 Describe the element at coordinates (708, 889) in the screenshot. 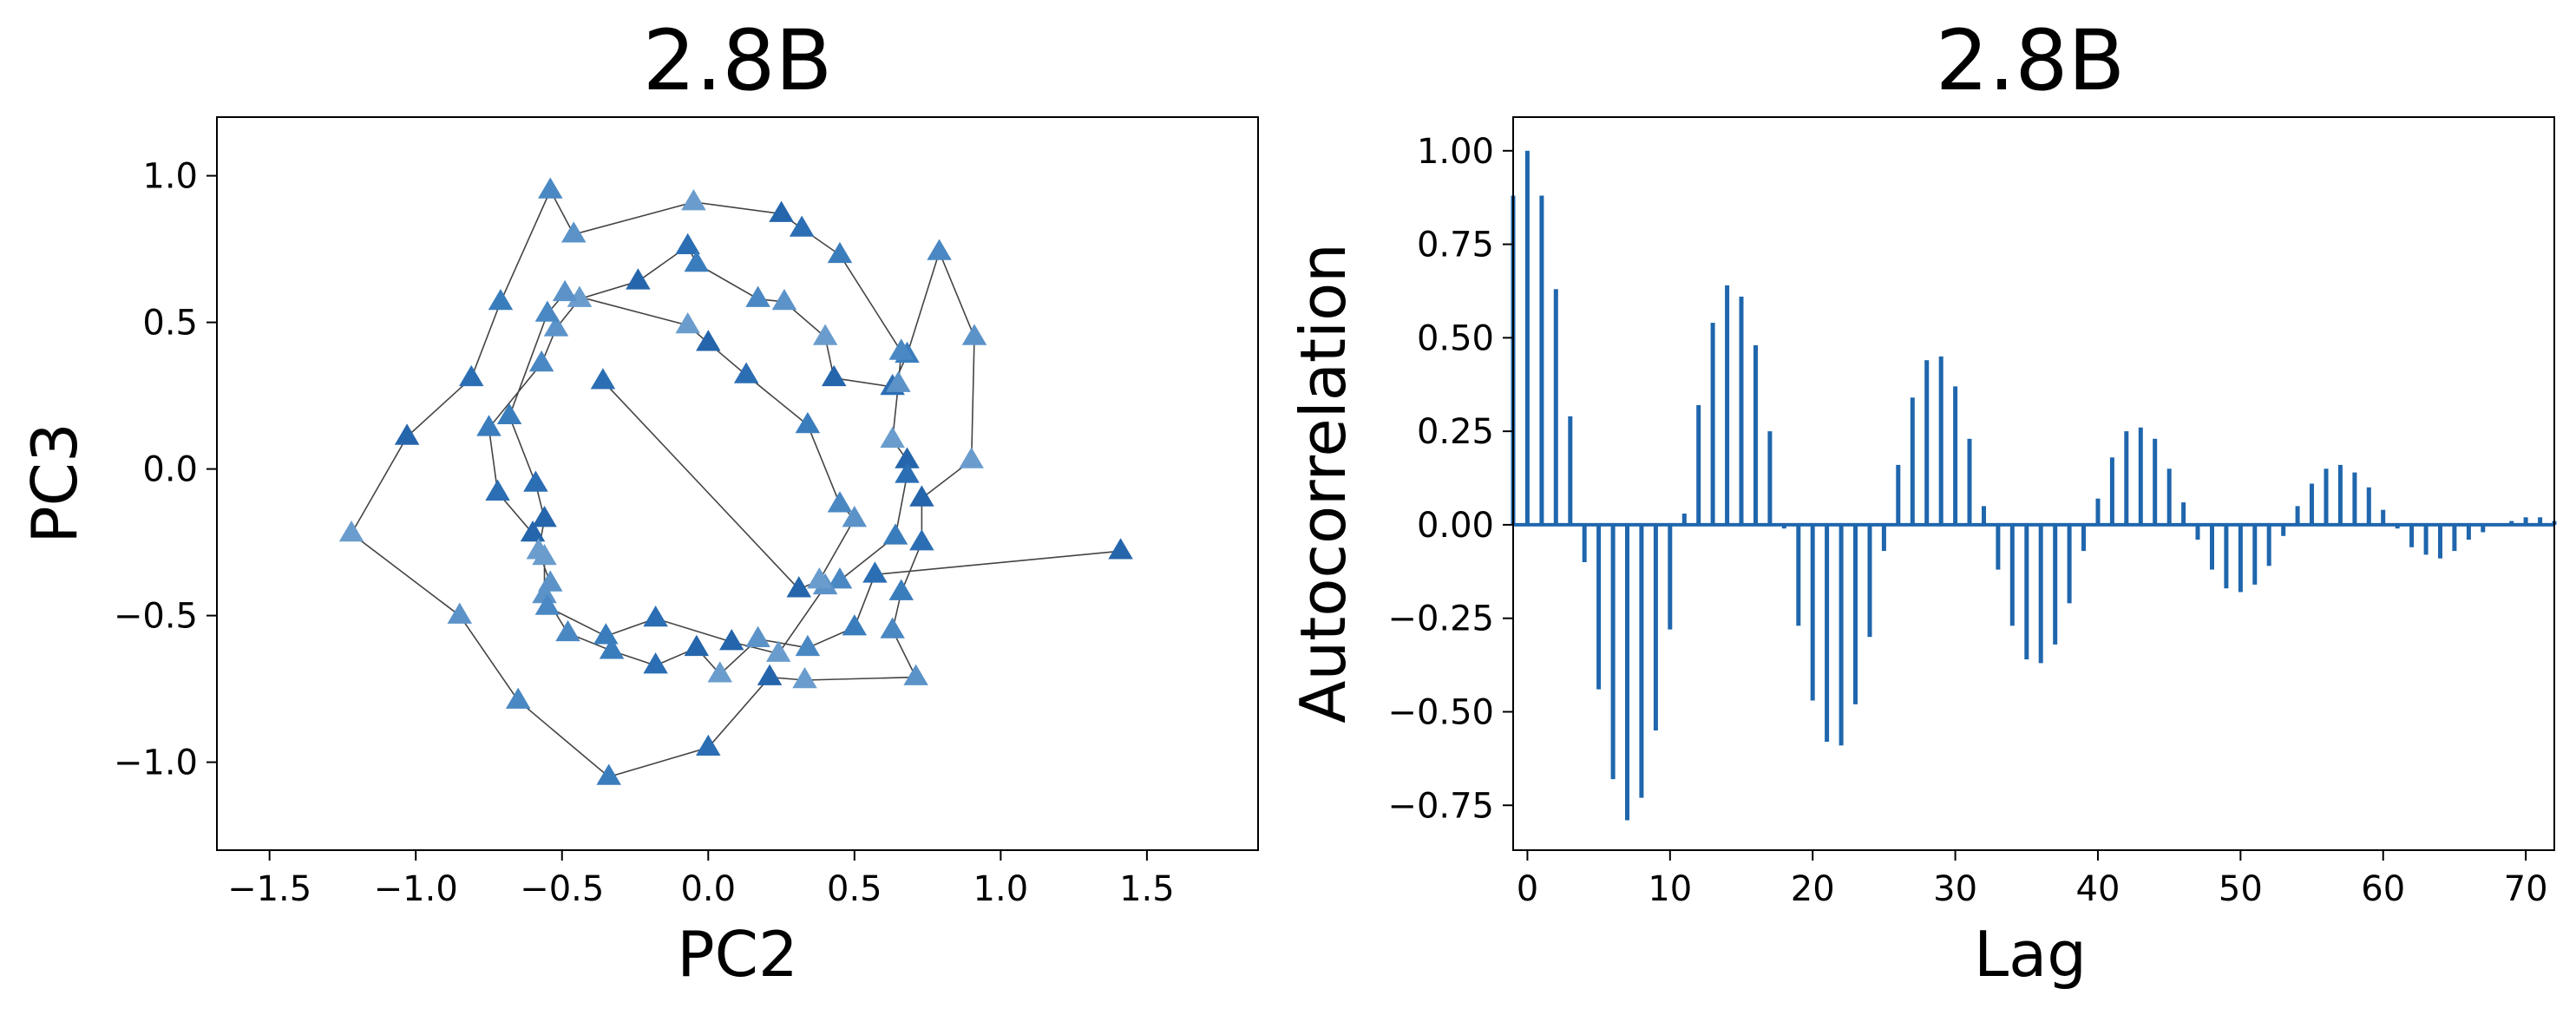

I see `x-tick-label: 0.0` at that location.